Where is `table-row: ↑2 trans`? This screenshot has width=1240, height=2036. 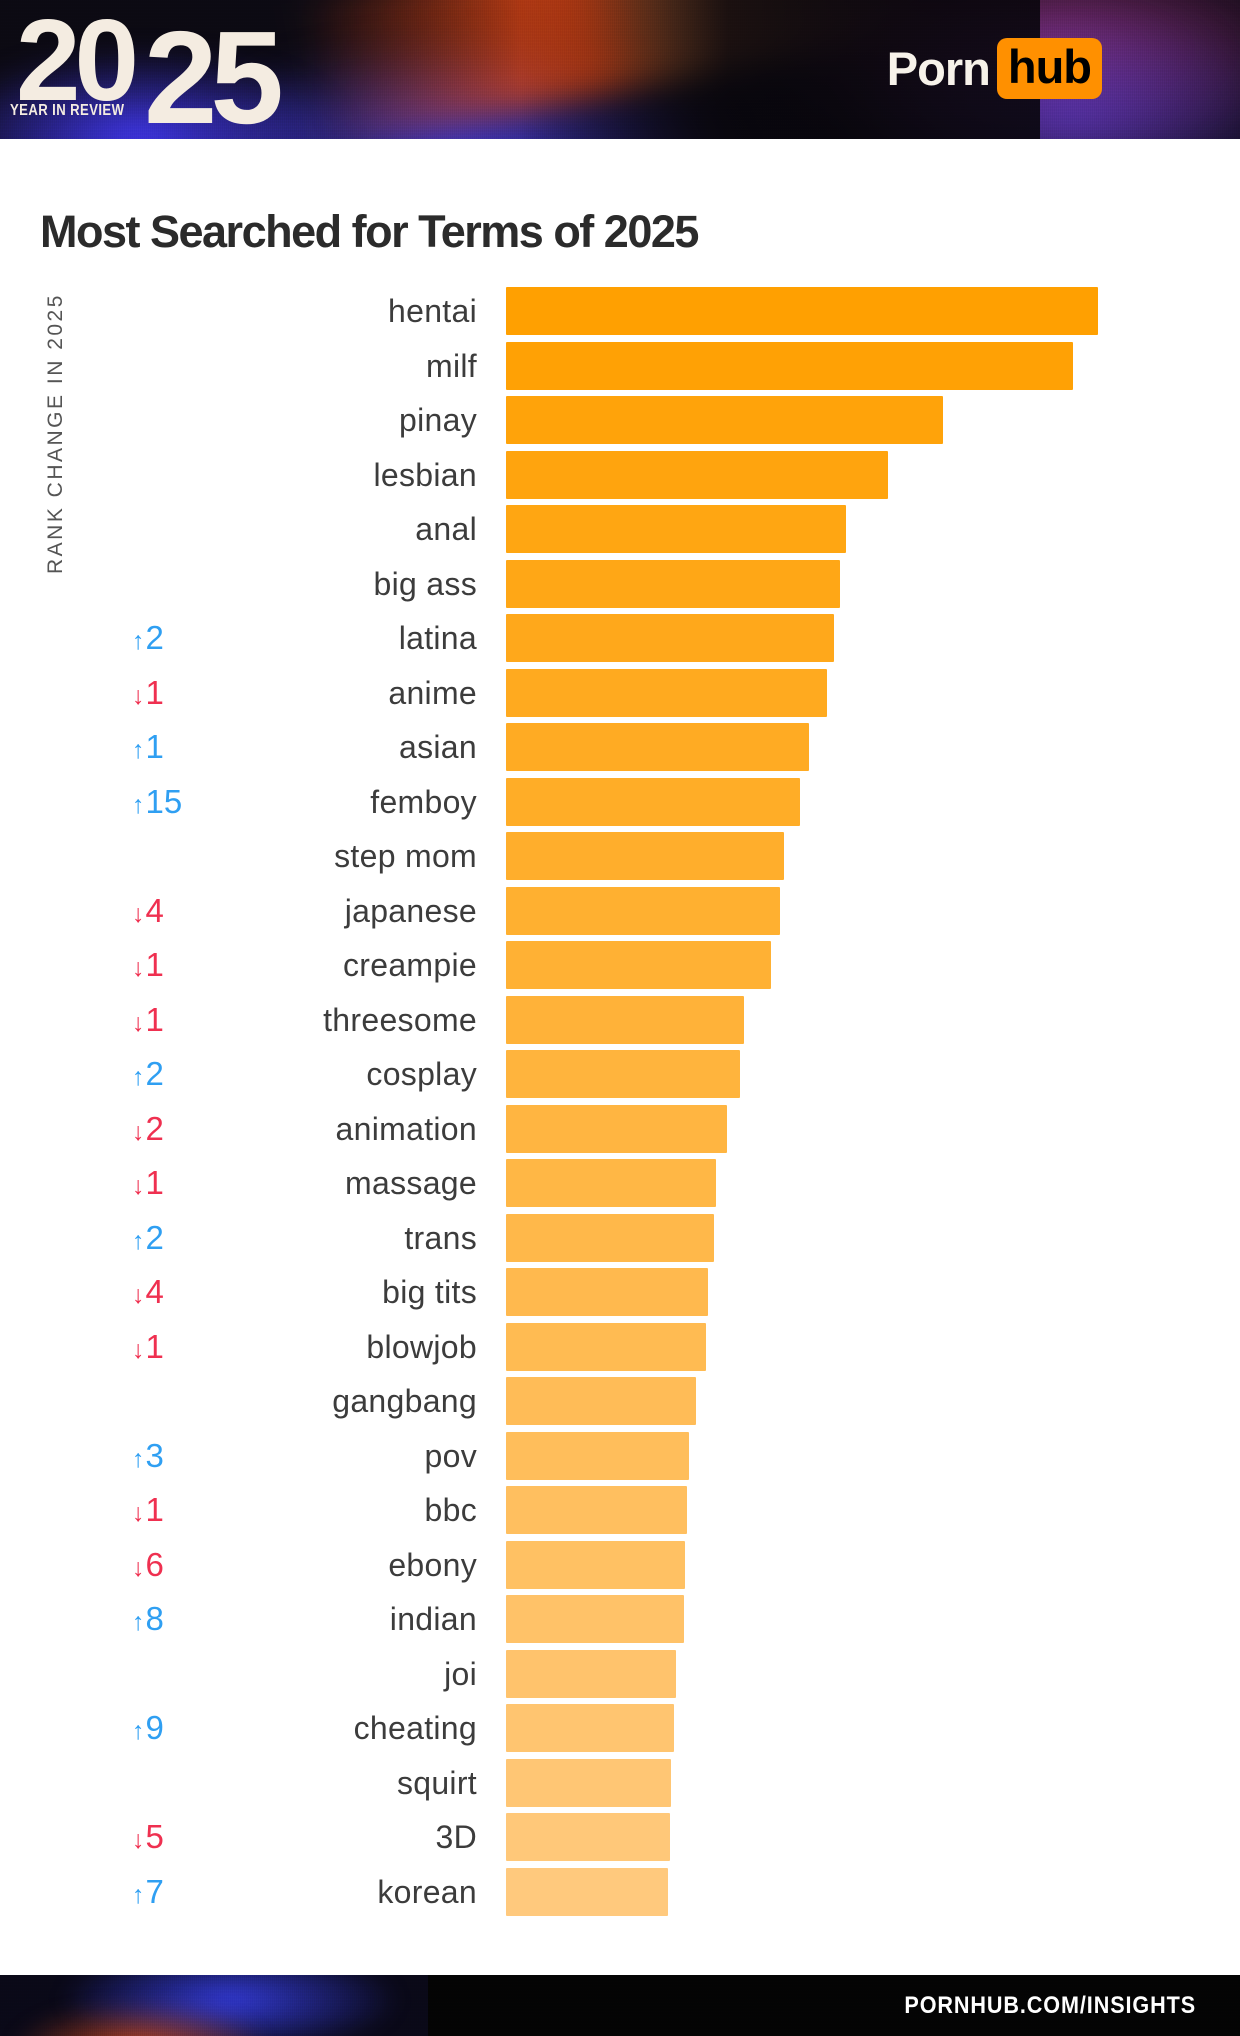
table-row: ↑2 trans is located at coordinates (620, 1241).